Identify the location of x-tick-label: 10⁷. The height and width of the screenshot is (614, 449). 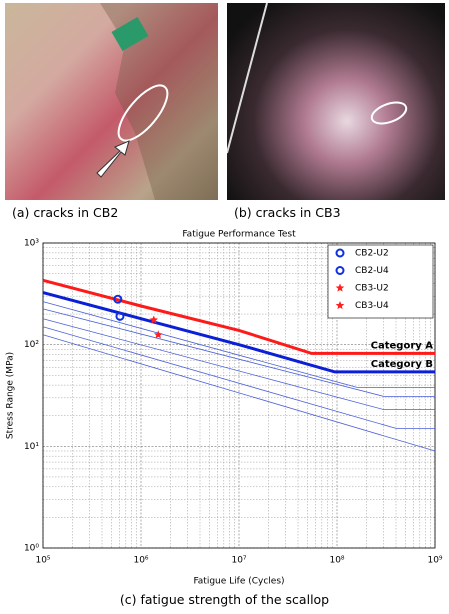
(238, 561).